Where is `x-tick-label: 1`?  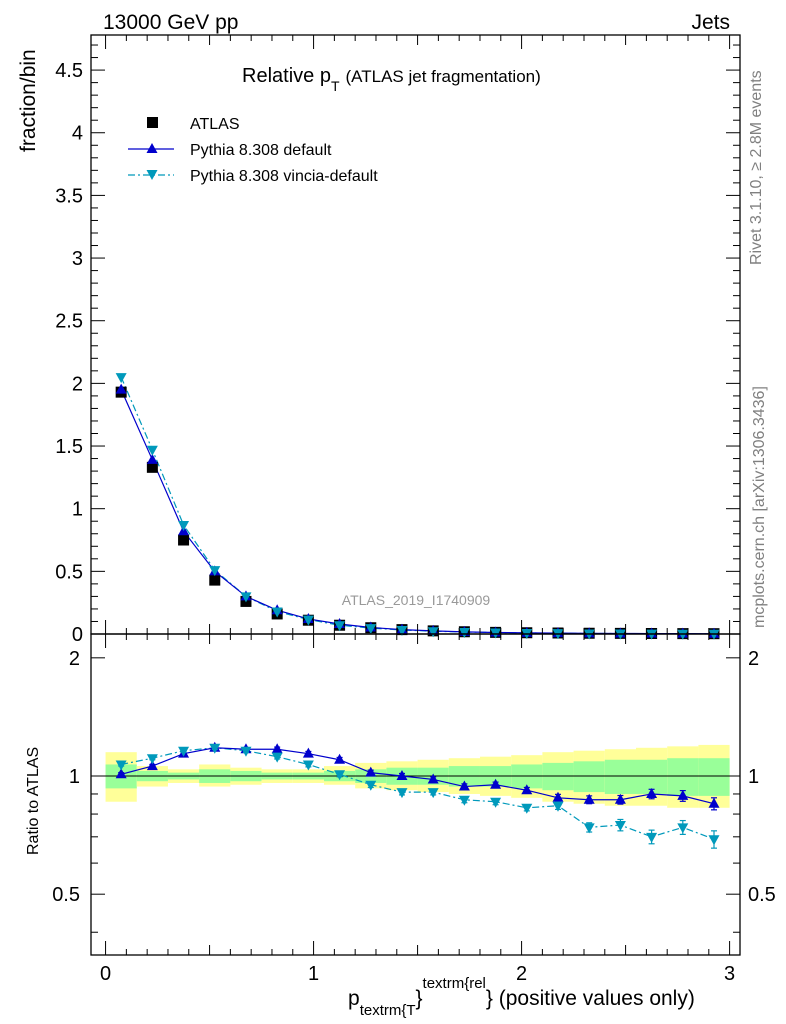
x-tick-label: 1 is located at coordinates (313, 974).